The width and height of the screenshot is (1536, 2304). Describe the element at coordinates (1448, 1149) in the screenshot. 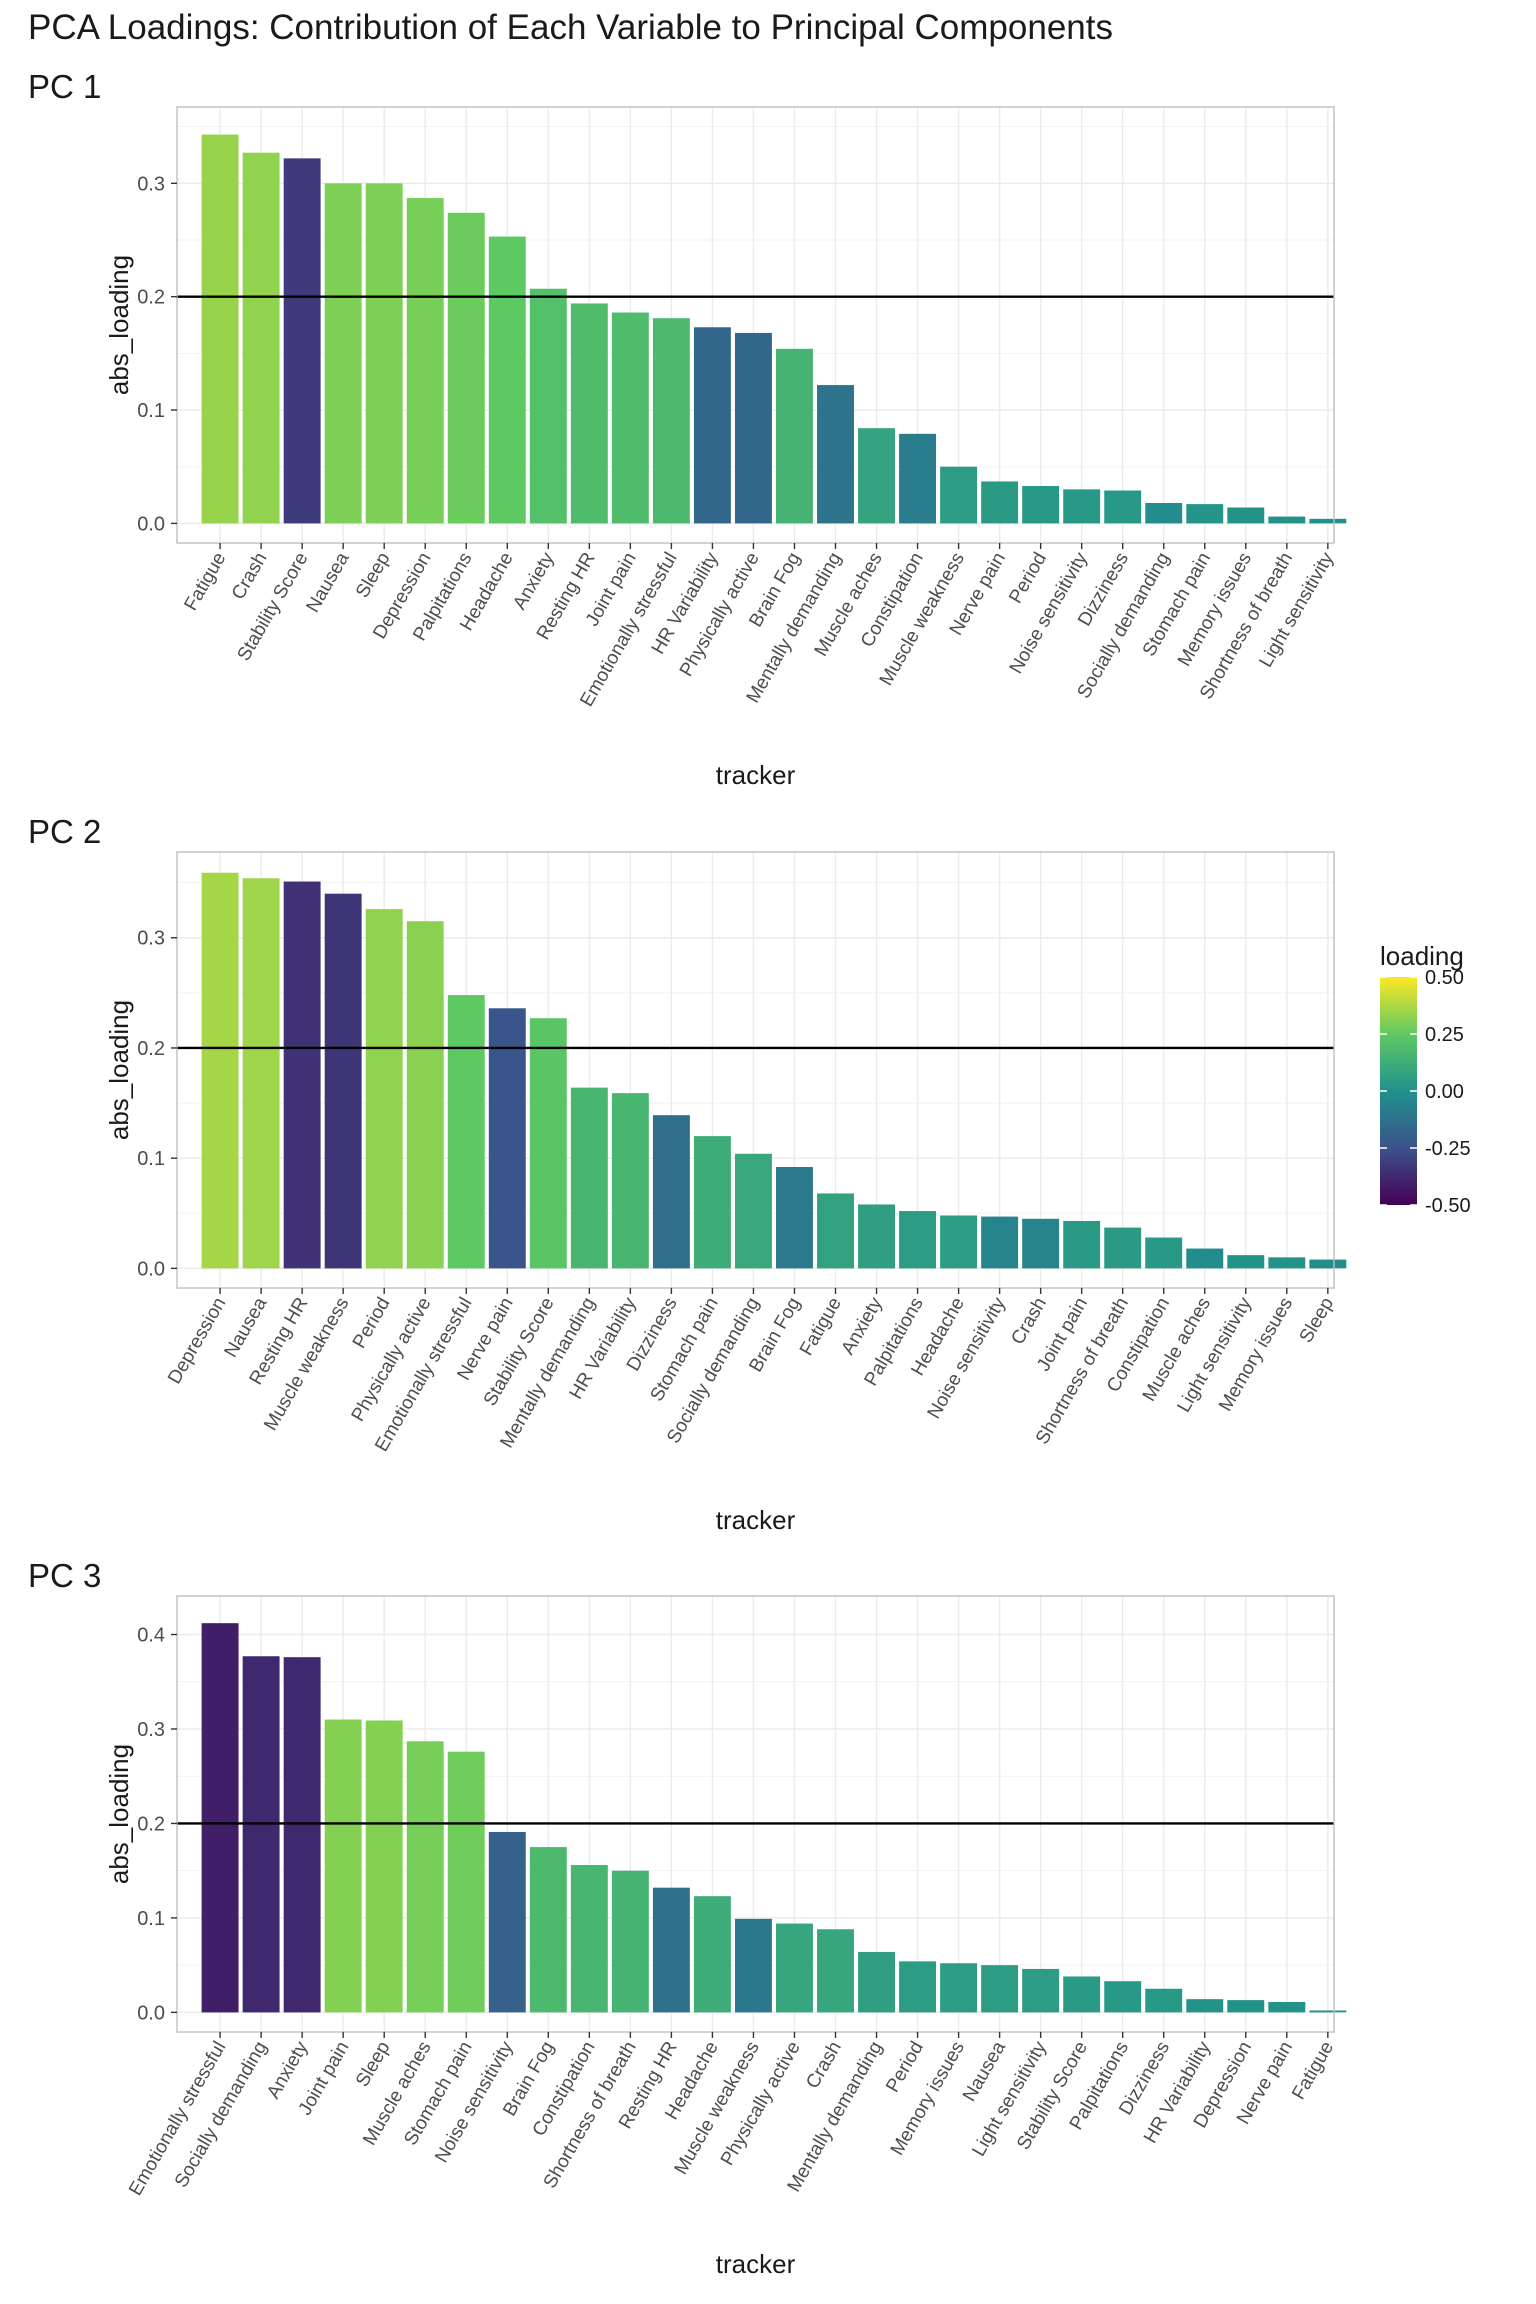

I see `legend-tick-label: -0.25` at that location.